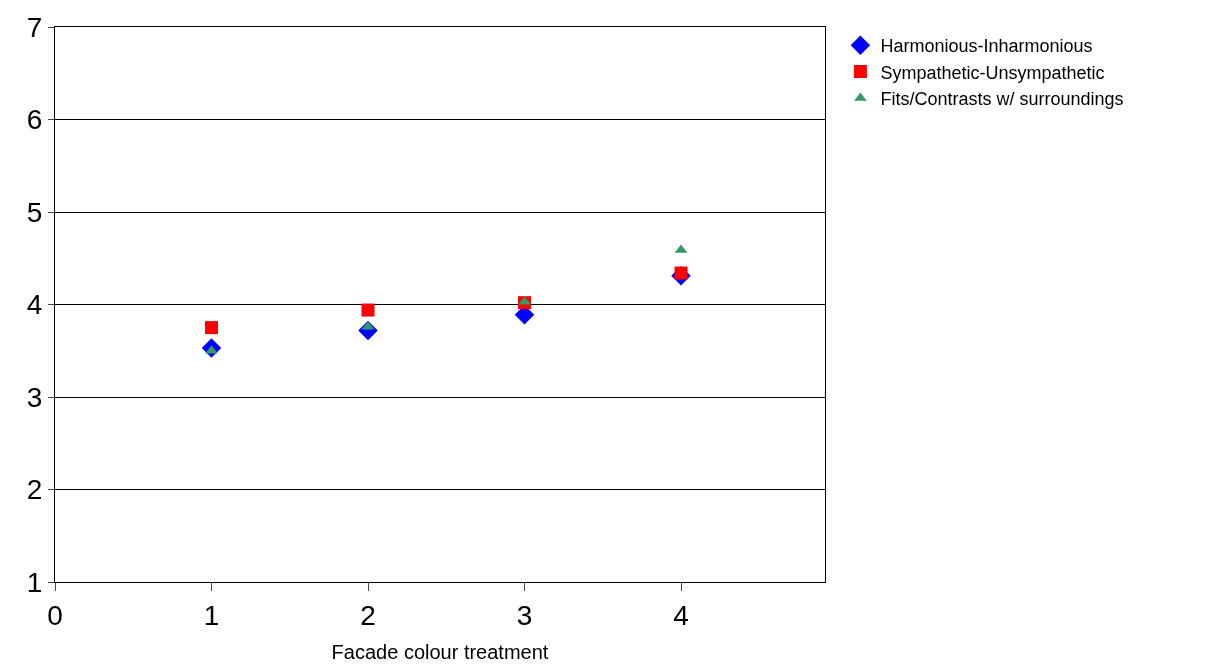  What do you see at coordinates (34, 397) in the screenshot?
I see `y-tick-label: 3` at bounding box center [34, 397].